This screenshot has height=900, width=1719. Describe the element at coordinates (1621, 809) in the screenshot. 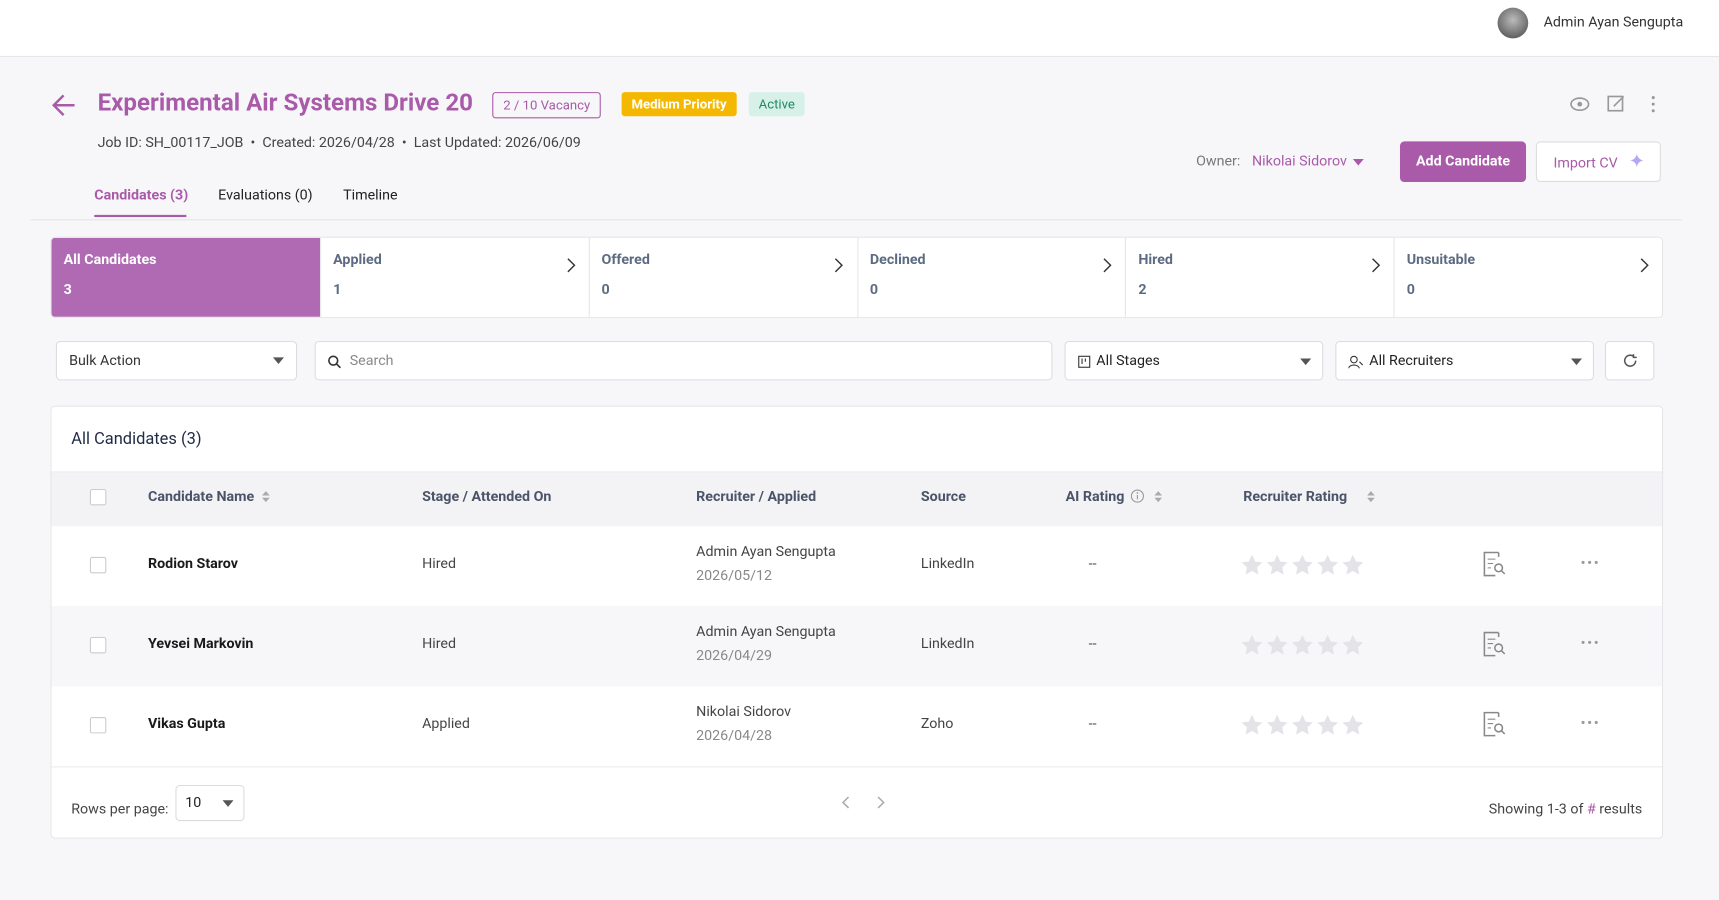

I see `results: results` at that location.